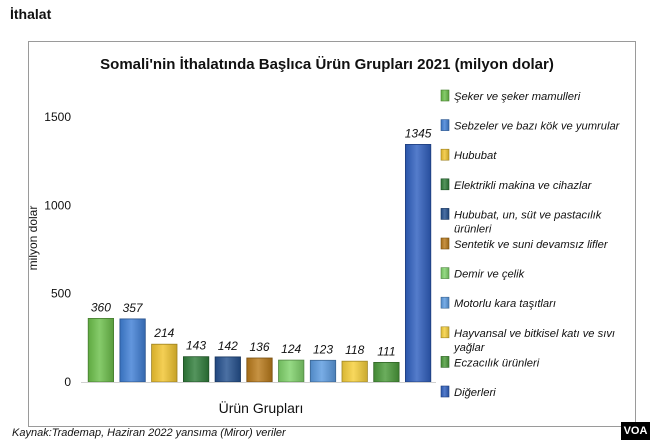 This screenshot has height=440, width=650. What do you see at coordinates (261, 407) in the screenshot?
I see `x-axis-label: Ürün Grupları` at bounding box center [261, 407].